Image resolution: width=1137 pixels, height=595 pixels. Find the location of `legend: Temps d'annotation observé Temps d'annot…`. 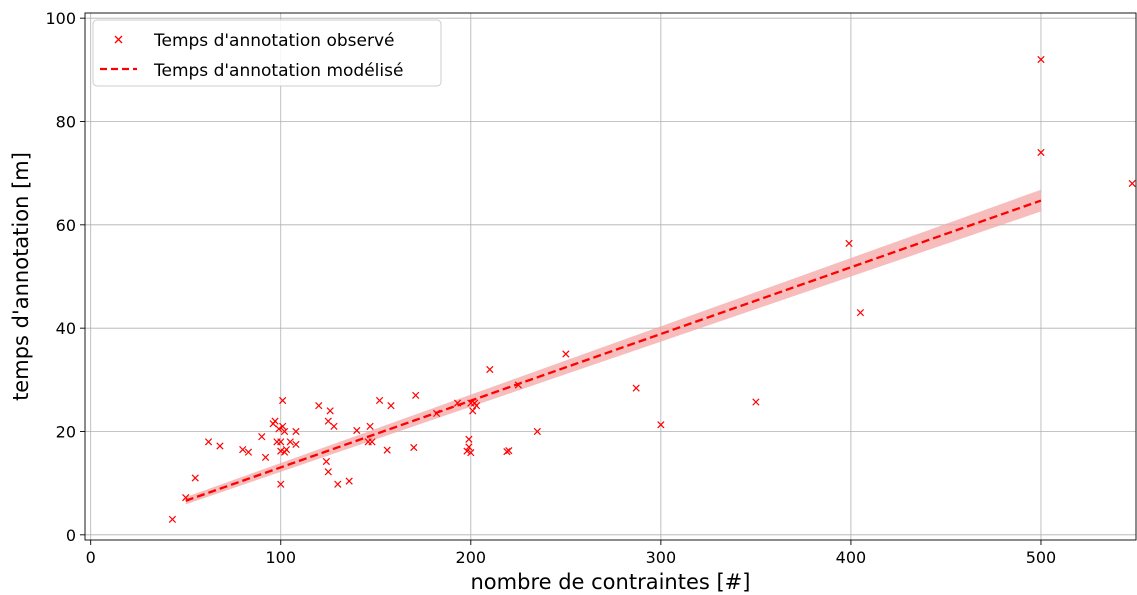

legend: Temps d'annotation observé Temps d'annot… is located at coordinates (267, 53).